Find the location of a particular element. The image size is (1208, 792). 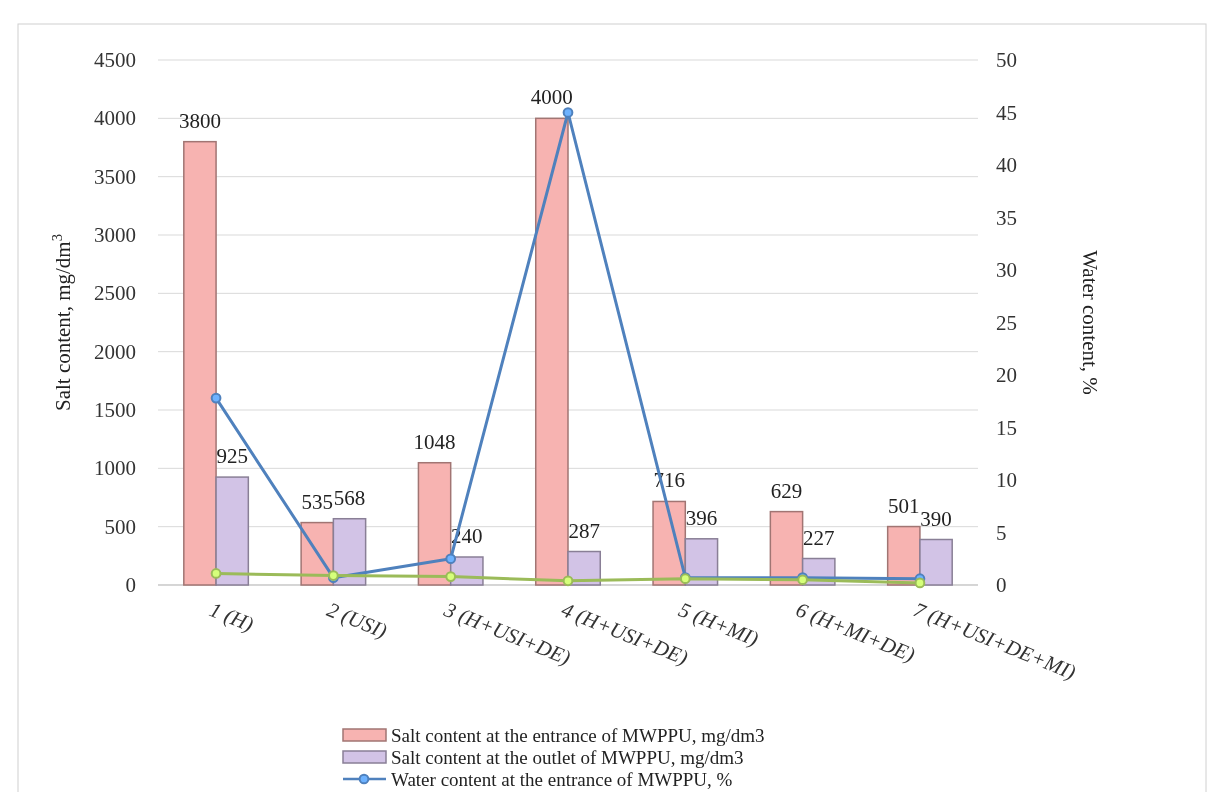

y2-tick-label: 10 is located at coordinates (1006, 480).